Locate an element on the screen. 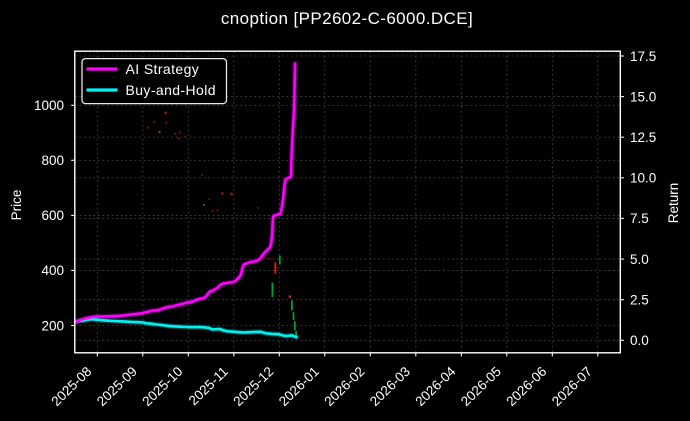  svg-text: 12.5 is located at coordinates (643, 137).